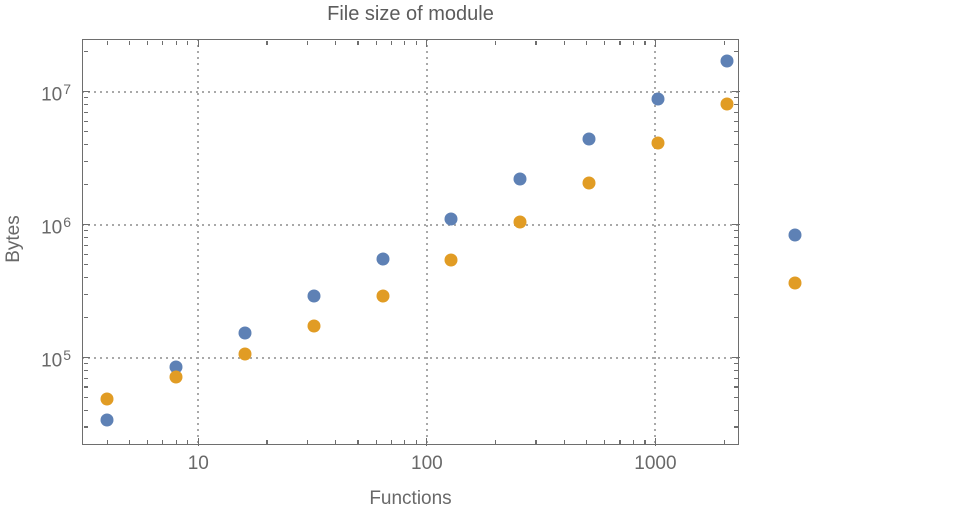  I want to click on y-tick-label: 105, so click(35, 359).